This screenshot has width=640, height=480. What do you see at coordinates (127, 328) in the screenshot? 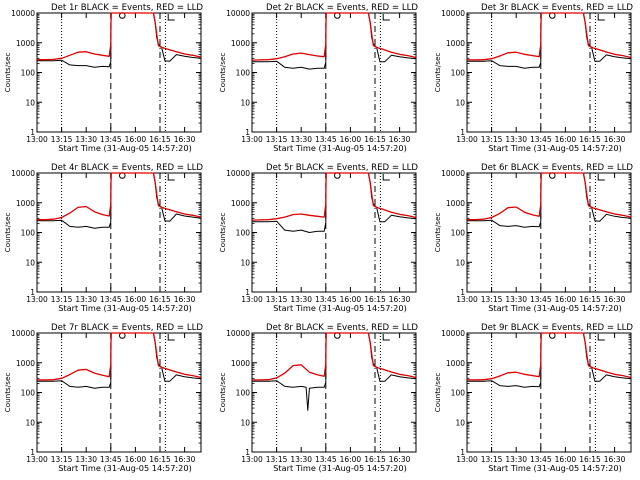
I see `panel-title: Det 7r BLACK = Events, RED = LLD` at bounding box center [127, 328].